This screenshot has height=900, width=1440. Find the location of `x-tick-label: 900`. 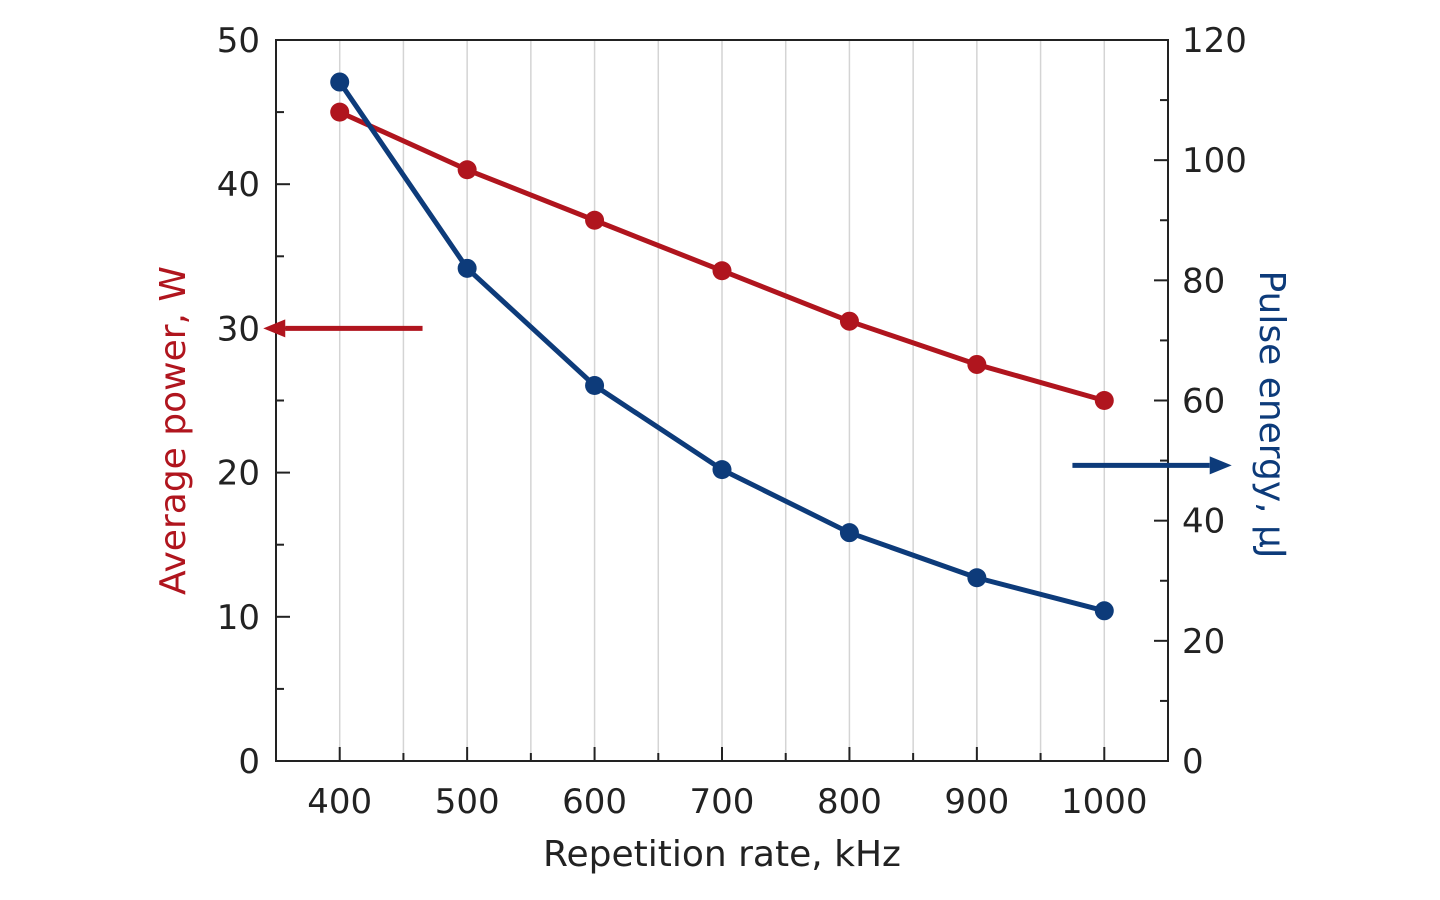

x-tick-label: 900 is located at coordinates (976, 802).